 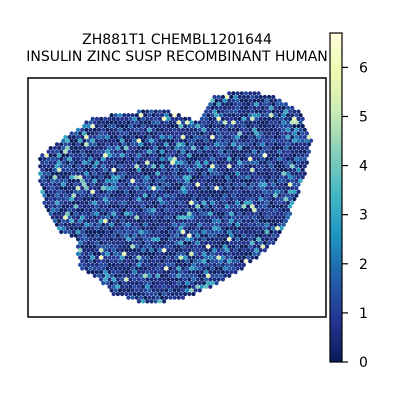 What do you see at coordinates (177, 40) in the screenshot?
I see `chart-title-line-1: ZH881T1 CHEMBL1201644` at bounding box center [177, 40].